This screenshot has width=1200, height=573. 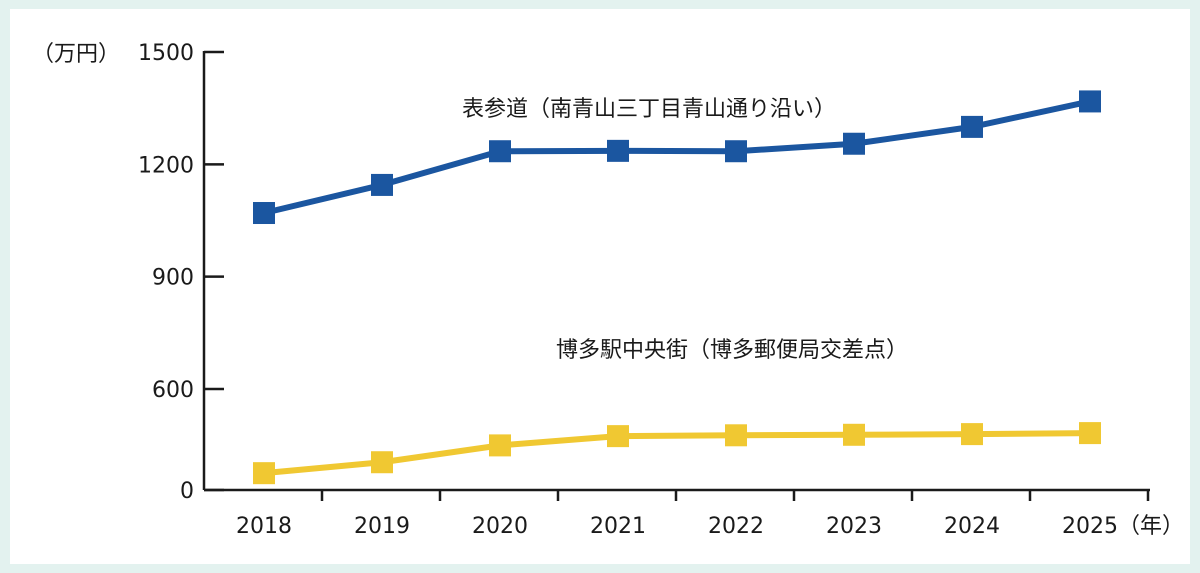 What do you see at coordinates (76, 54) in the screenshot?
I see `y-unit-label: （万円）` at bounding box center [76, 54].